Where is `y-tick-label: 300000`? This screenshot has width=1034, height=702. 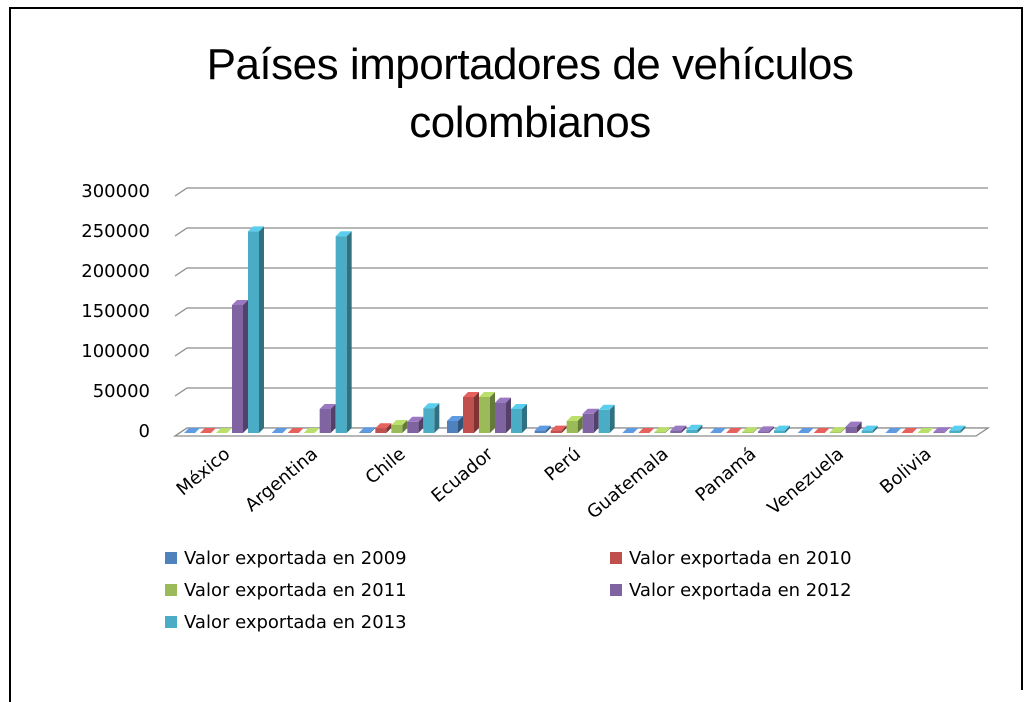 y-tick-label: 300000 is located at coordinates (115, 191).